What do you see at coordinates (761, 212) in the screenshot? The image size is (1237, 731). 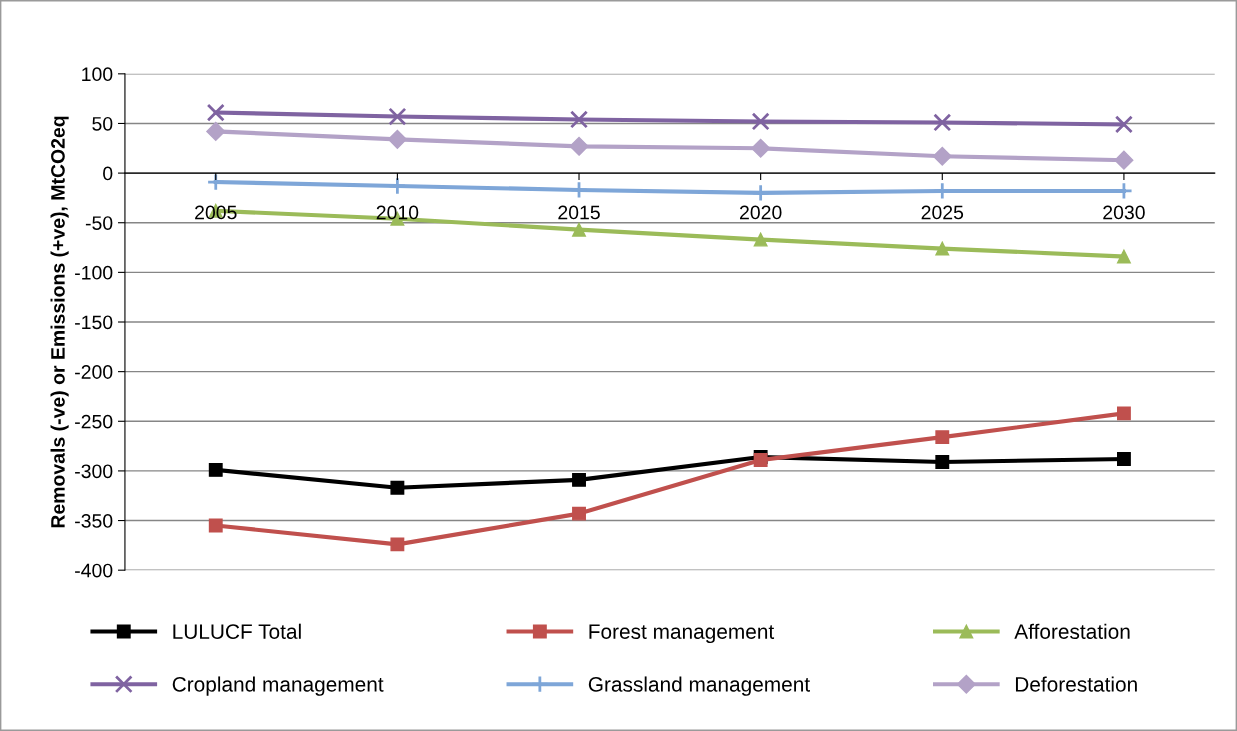 I see `x-tick-label: 2020` at bounding box center [761, 212].